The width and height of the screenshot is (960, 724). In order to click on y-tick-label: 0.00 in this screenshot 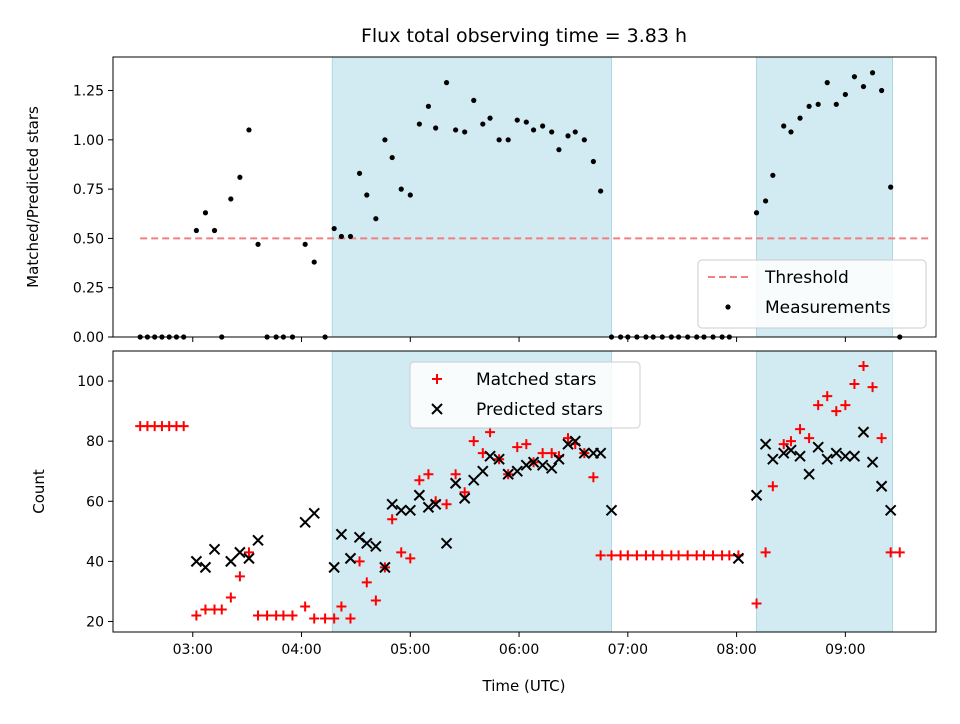, I will do `click(88, 338)`.